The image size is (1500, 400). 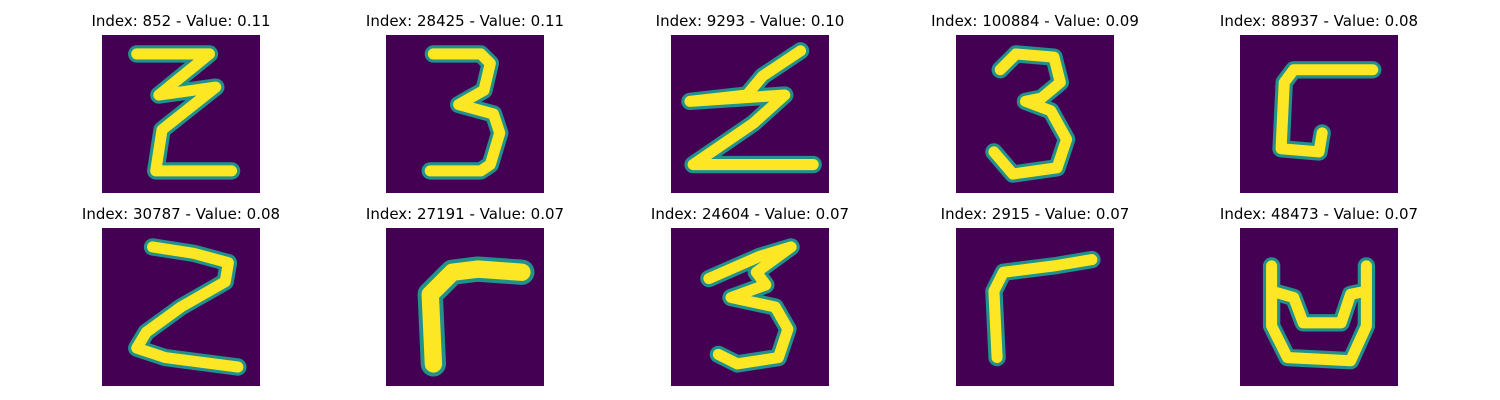 I want to click on image-panel: Index: 28425 - Value: 0.11, so click(x=465, y=107).